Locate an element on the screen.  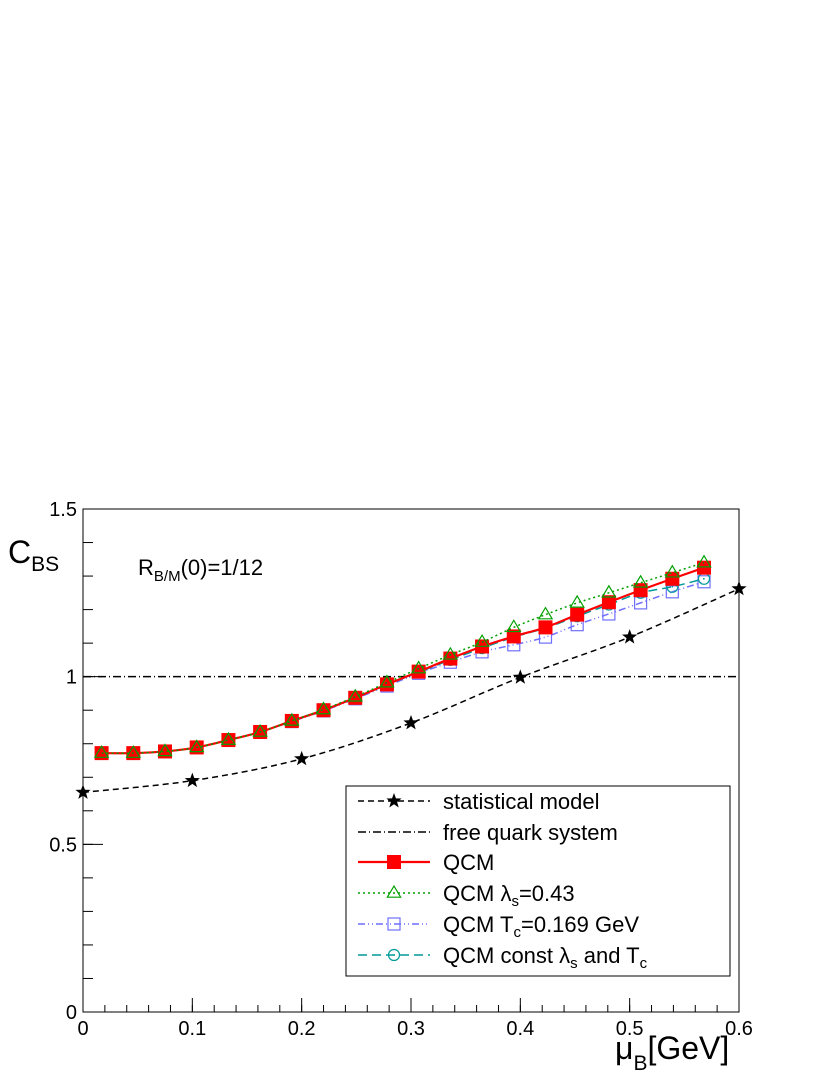
x-axis-title: μB[GeV] is located at coordinates (672, 1052).